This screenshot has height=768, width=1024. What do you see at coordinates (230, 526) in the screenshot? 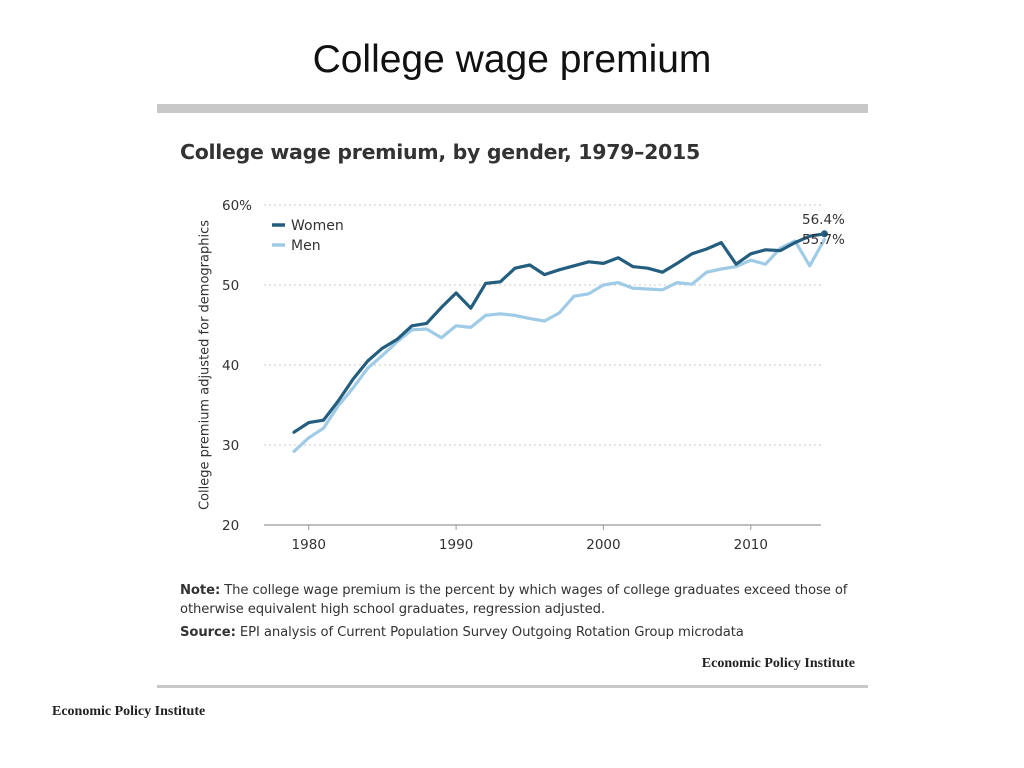
I see `y-tick-label: 20` at bounding box center [230, 526].